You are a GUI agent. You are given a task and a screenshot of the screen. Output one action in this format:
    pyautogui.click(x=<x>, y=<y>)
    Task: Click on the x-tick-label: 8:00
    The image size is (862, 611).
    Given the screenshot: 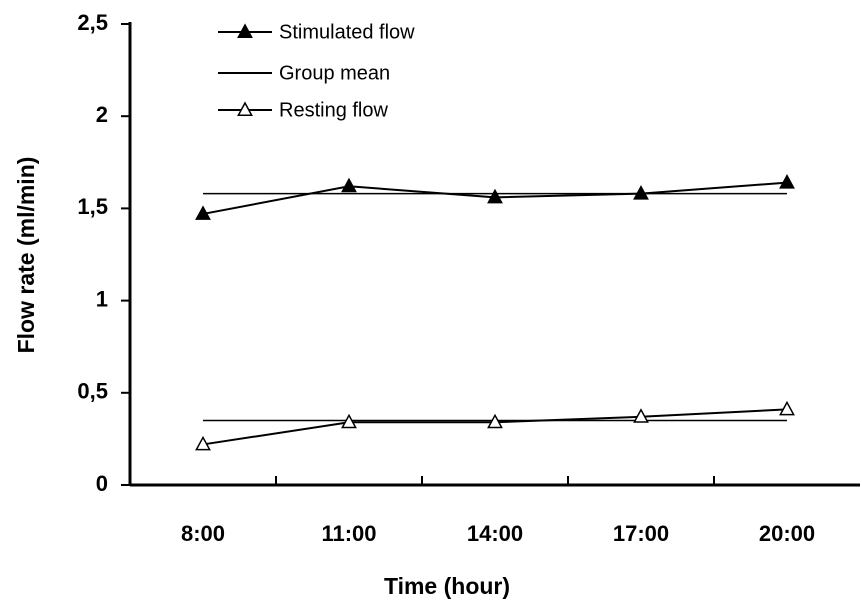 What is the action you would take?
    pyautogui.click(x=203, y=533)
    